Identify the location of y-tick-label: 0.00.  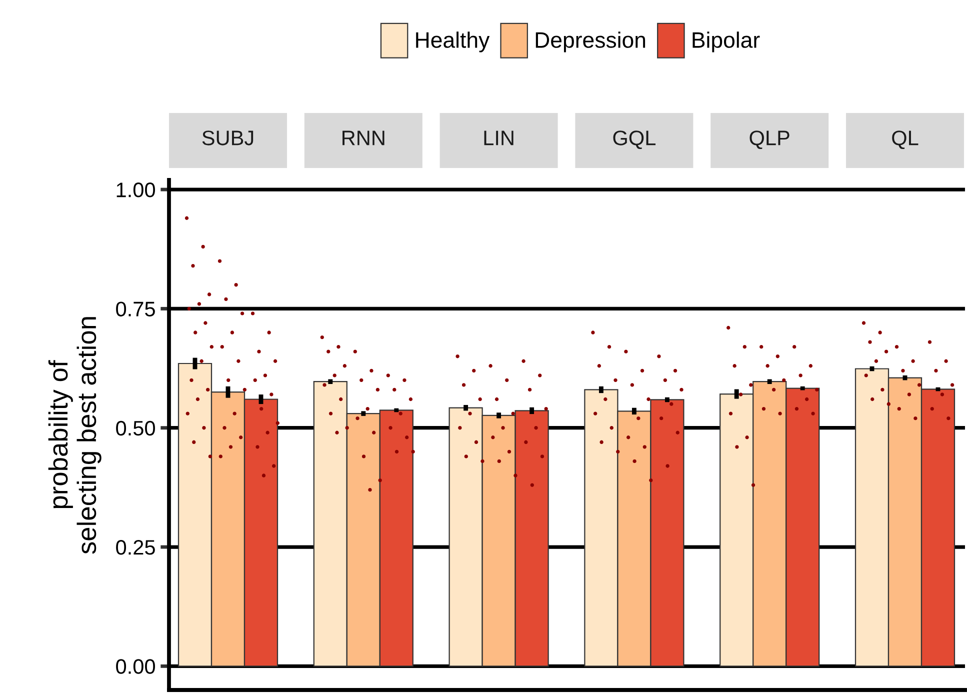
(135, 666).